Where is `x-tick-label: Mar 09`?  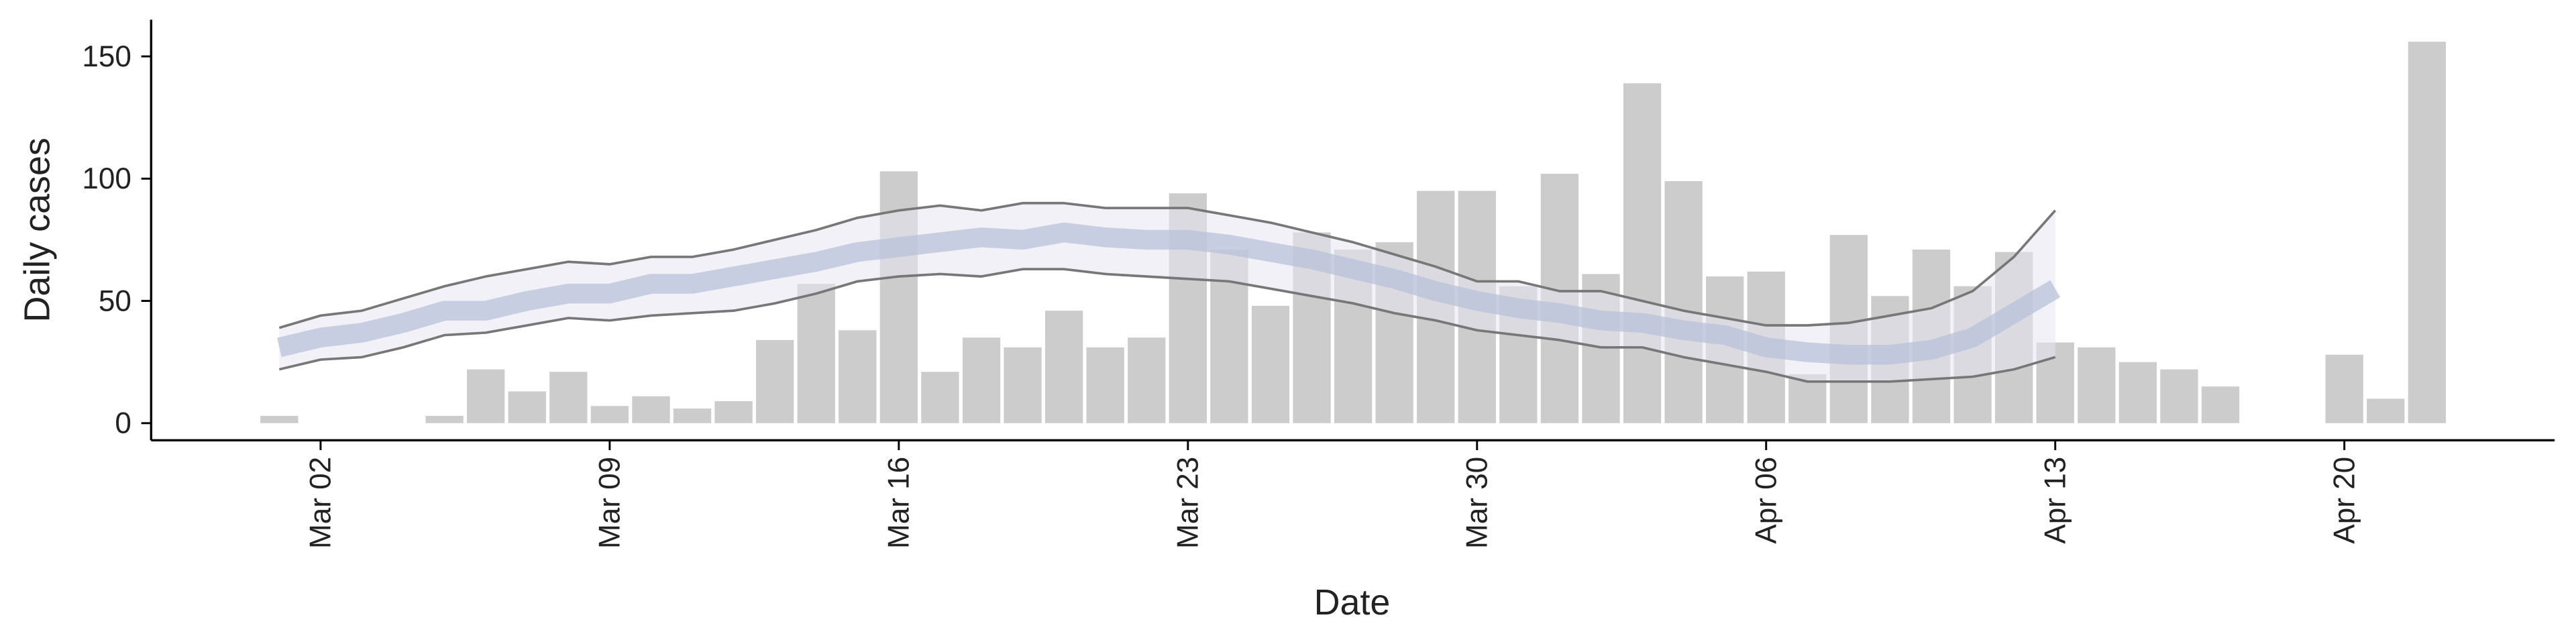 x-tick-label: Mar 09 is located at coordinates (610, 503).